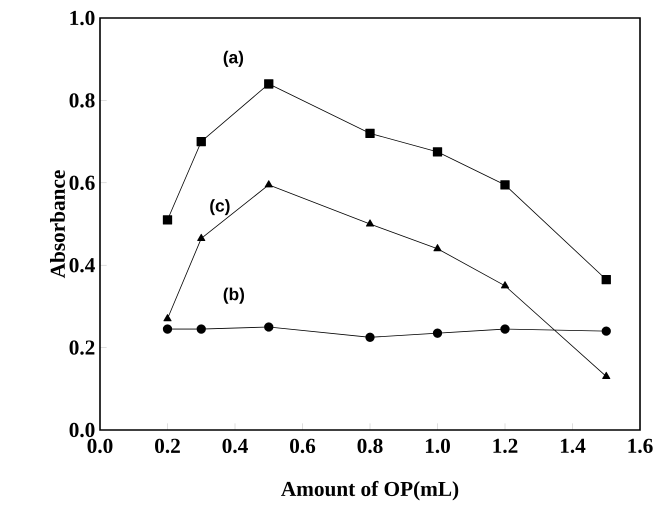  Describe the element at coordinates (234, 58) in the screenshot. I see `series-label: (a)` at that location.